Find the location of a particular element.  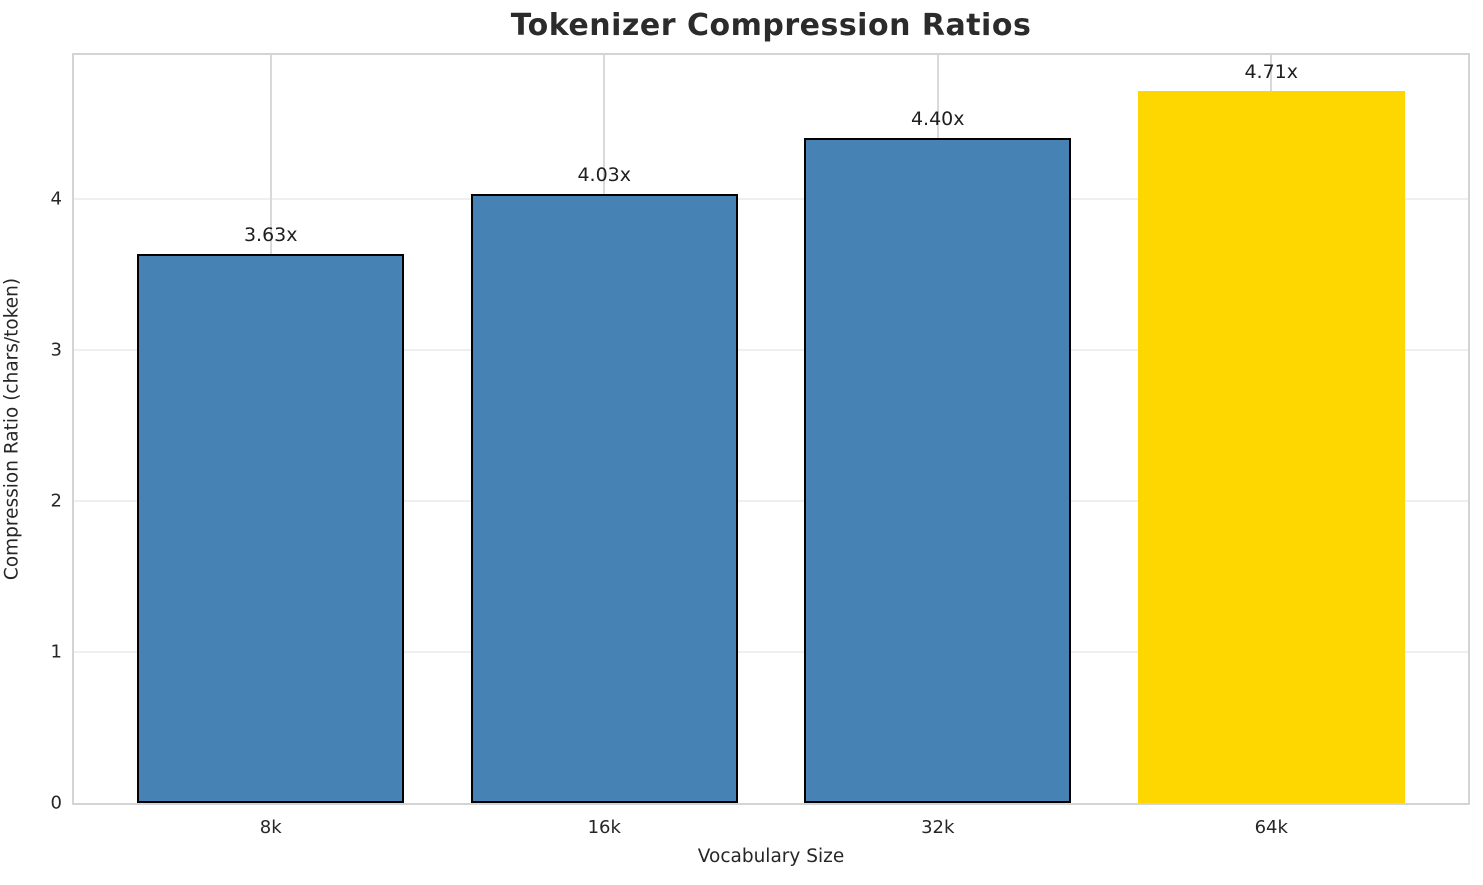

bar-value-label: 4.03x is located at coordinates (604, 175).